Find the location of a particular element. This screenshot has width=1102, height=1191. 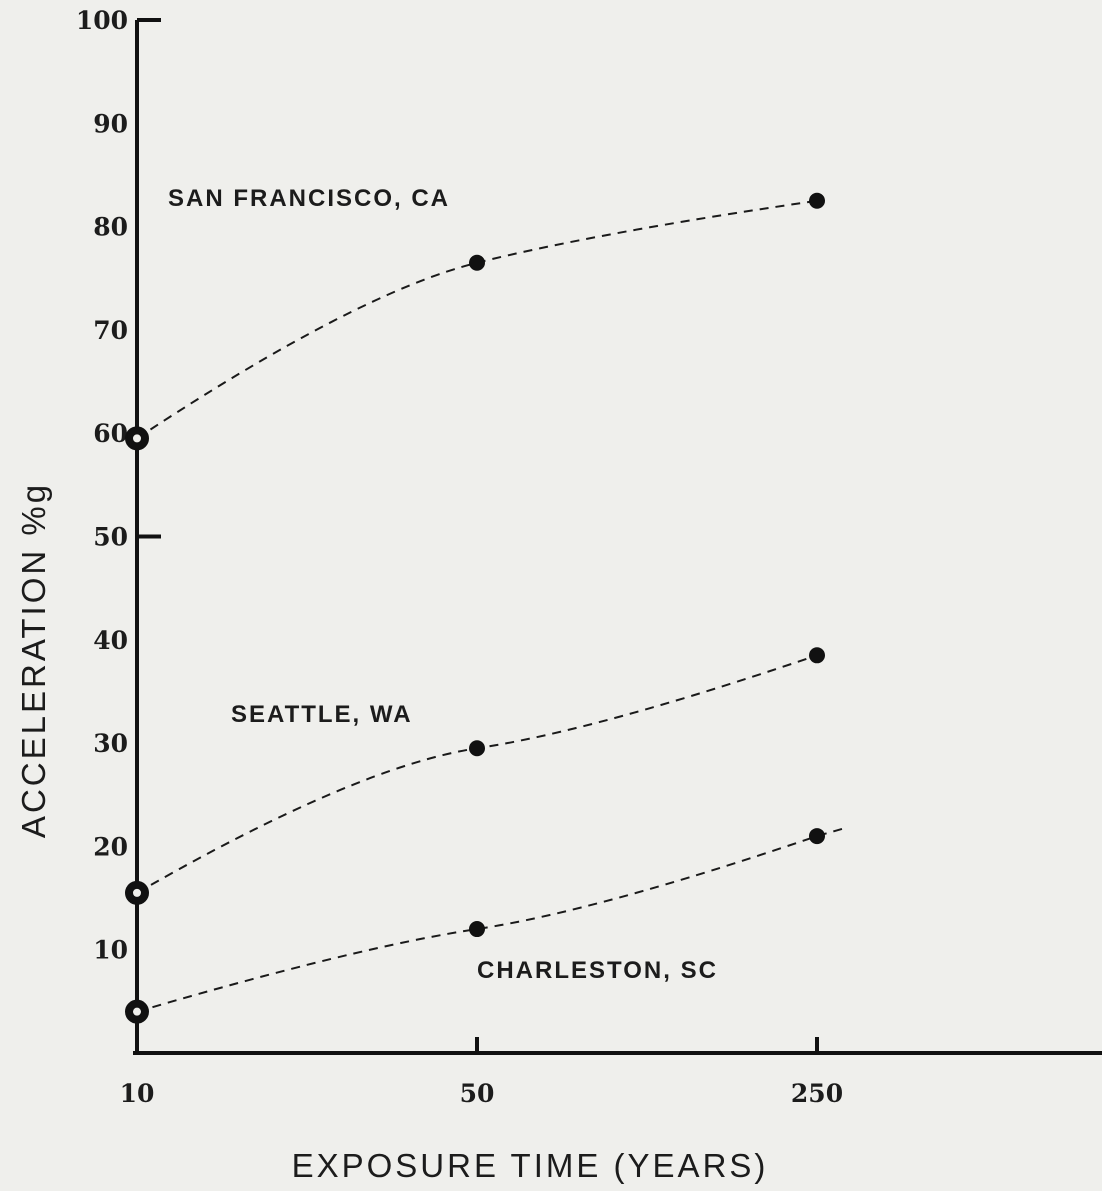

y-axis-title: ACCELERATION %g is located at coordinates (33, 660).